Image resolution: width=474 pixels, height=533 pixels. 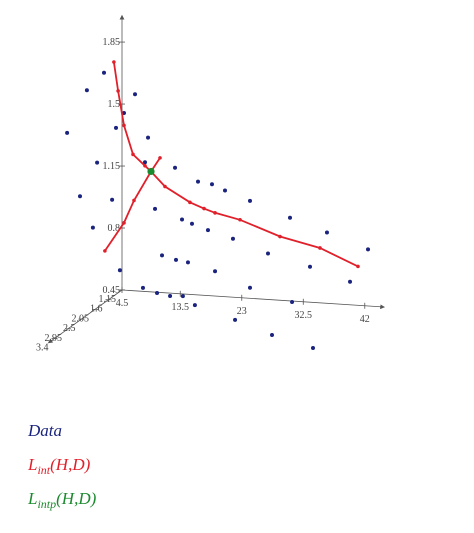 I want to click on legend-entry: Data, so click(x=44, y=430).